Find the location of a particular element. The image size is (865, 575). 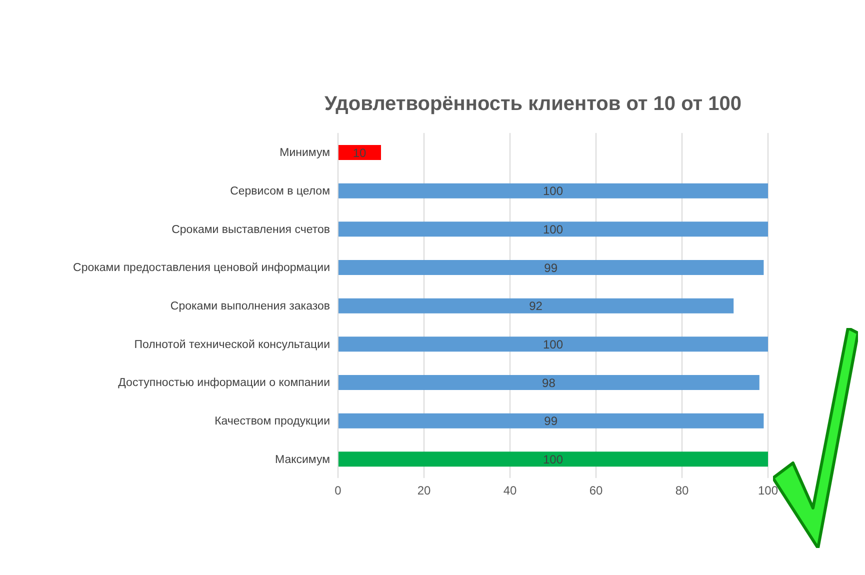

data-label: 92 is located at coordinates (536, 306).